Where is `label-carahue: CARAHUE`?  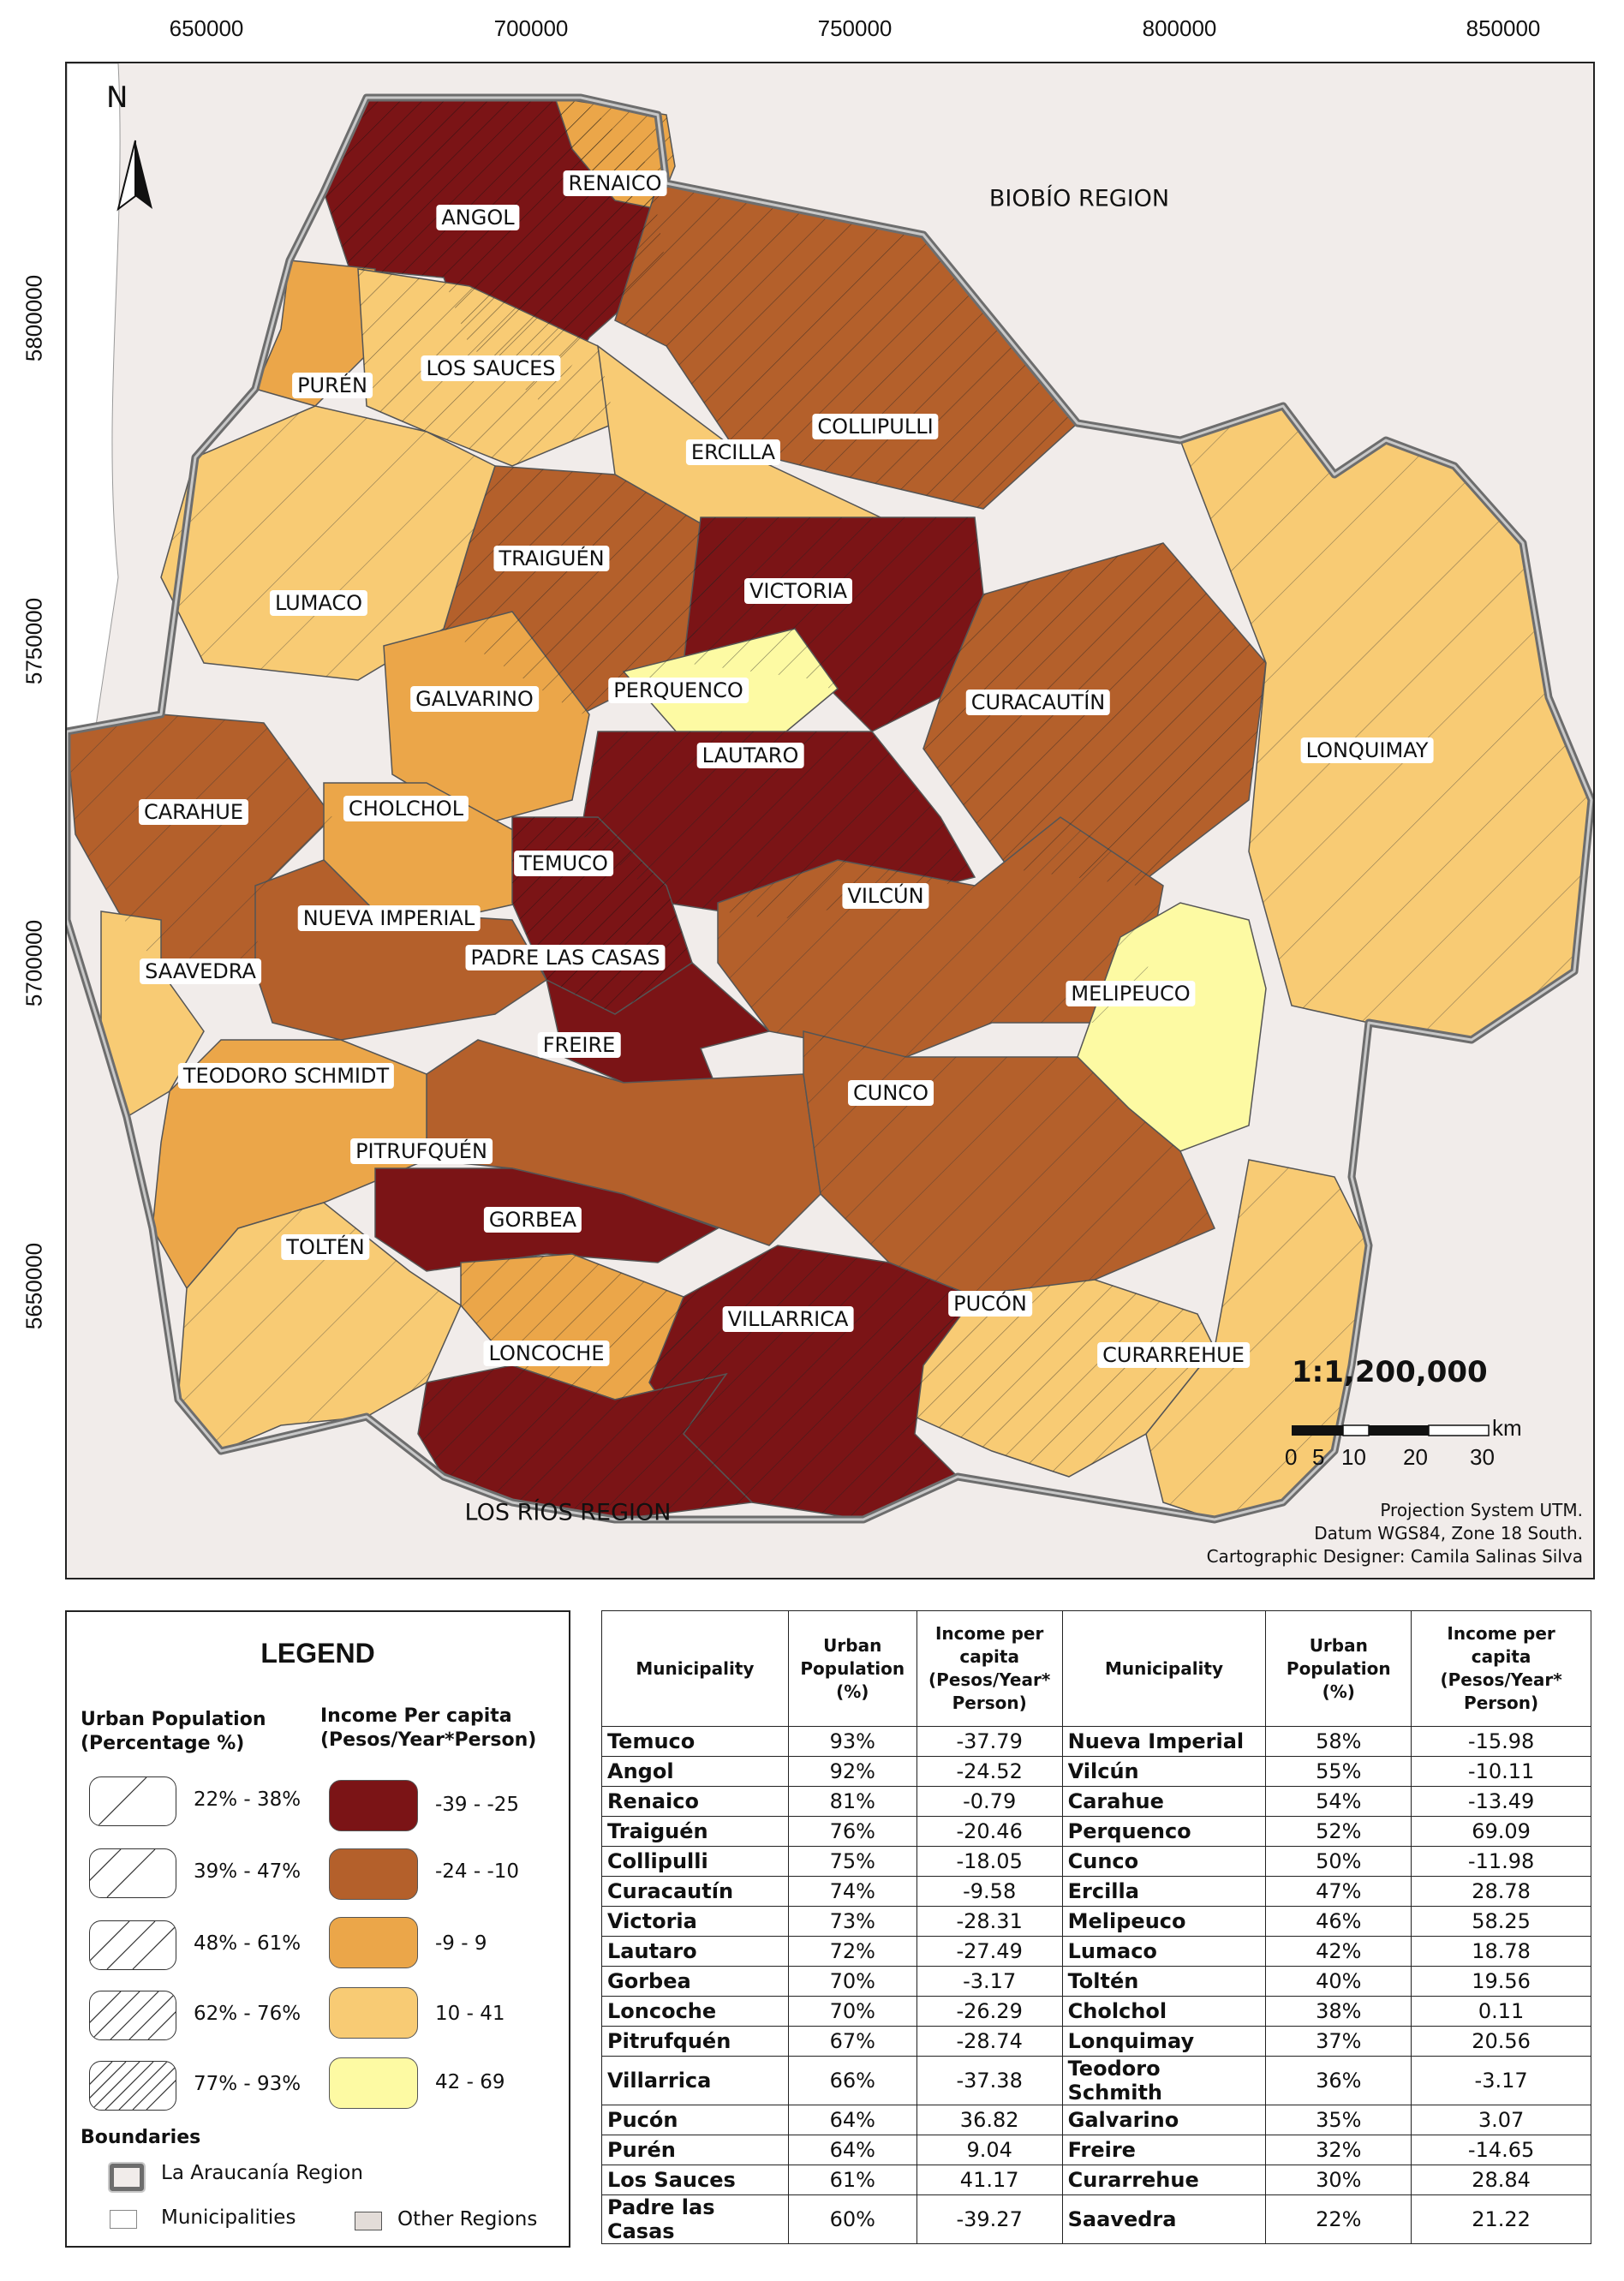 label-carahue: CARAHUE is located at coordinates (193, 812).